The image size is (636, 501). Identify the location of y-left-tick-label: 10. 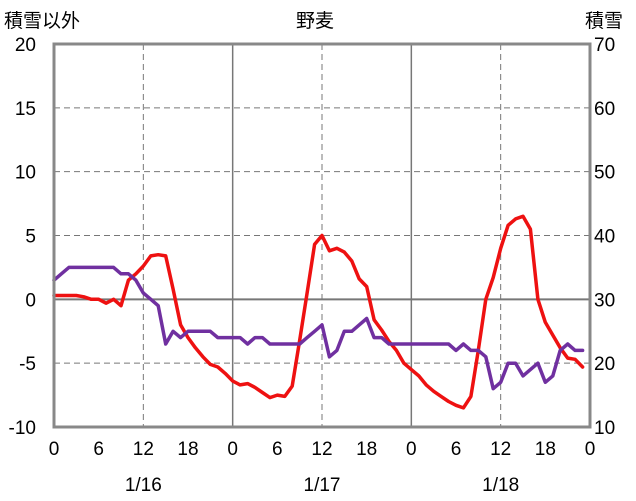
(25, 173).